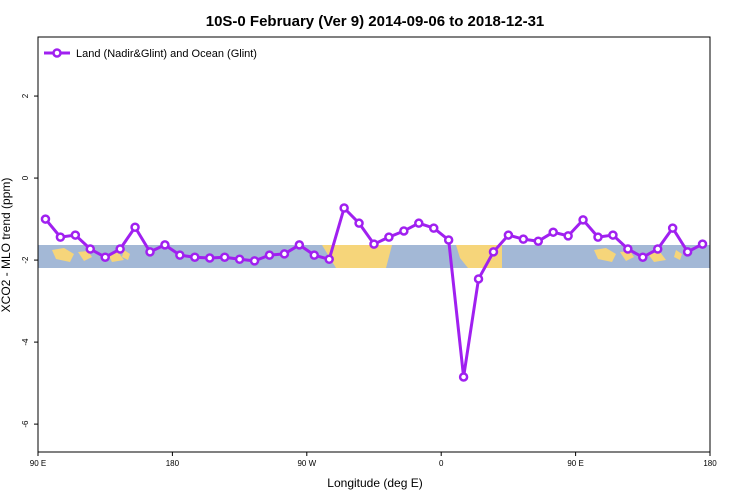 The image size is (750, 500). I want to click on y-tick-label: -6, so click(25, 424).